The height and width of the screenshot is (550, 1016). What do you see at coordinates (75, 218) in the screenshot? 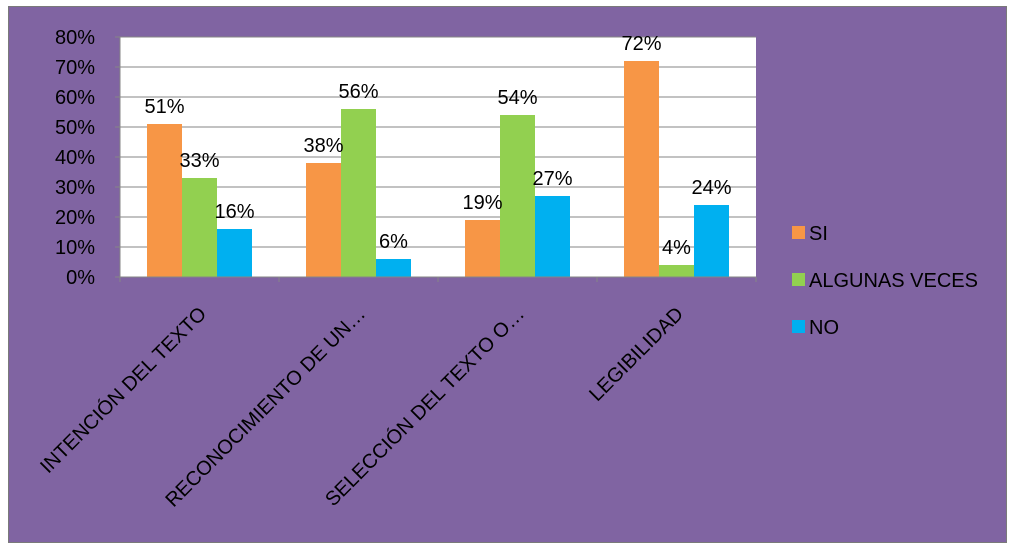
I see `y-tick-label: 20%` at bounding box center [75, 218].